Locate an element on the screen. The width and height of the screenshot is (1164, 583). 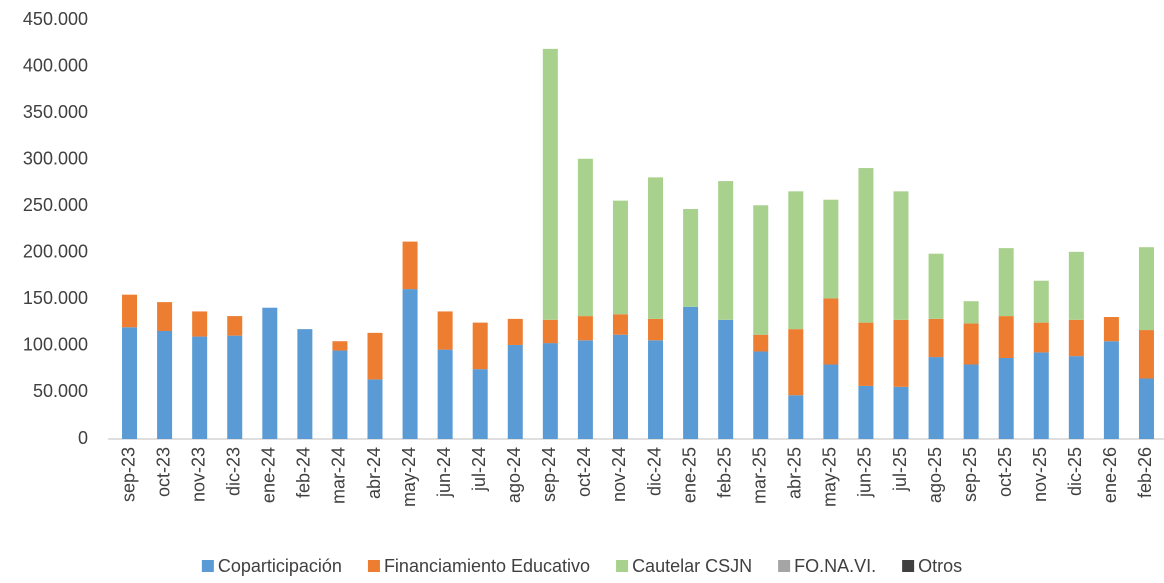
legend-label: Financiamiento Educativo is located at coordinates (487, 566).